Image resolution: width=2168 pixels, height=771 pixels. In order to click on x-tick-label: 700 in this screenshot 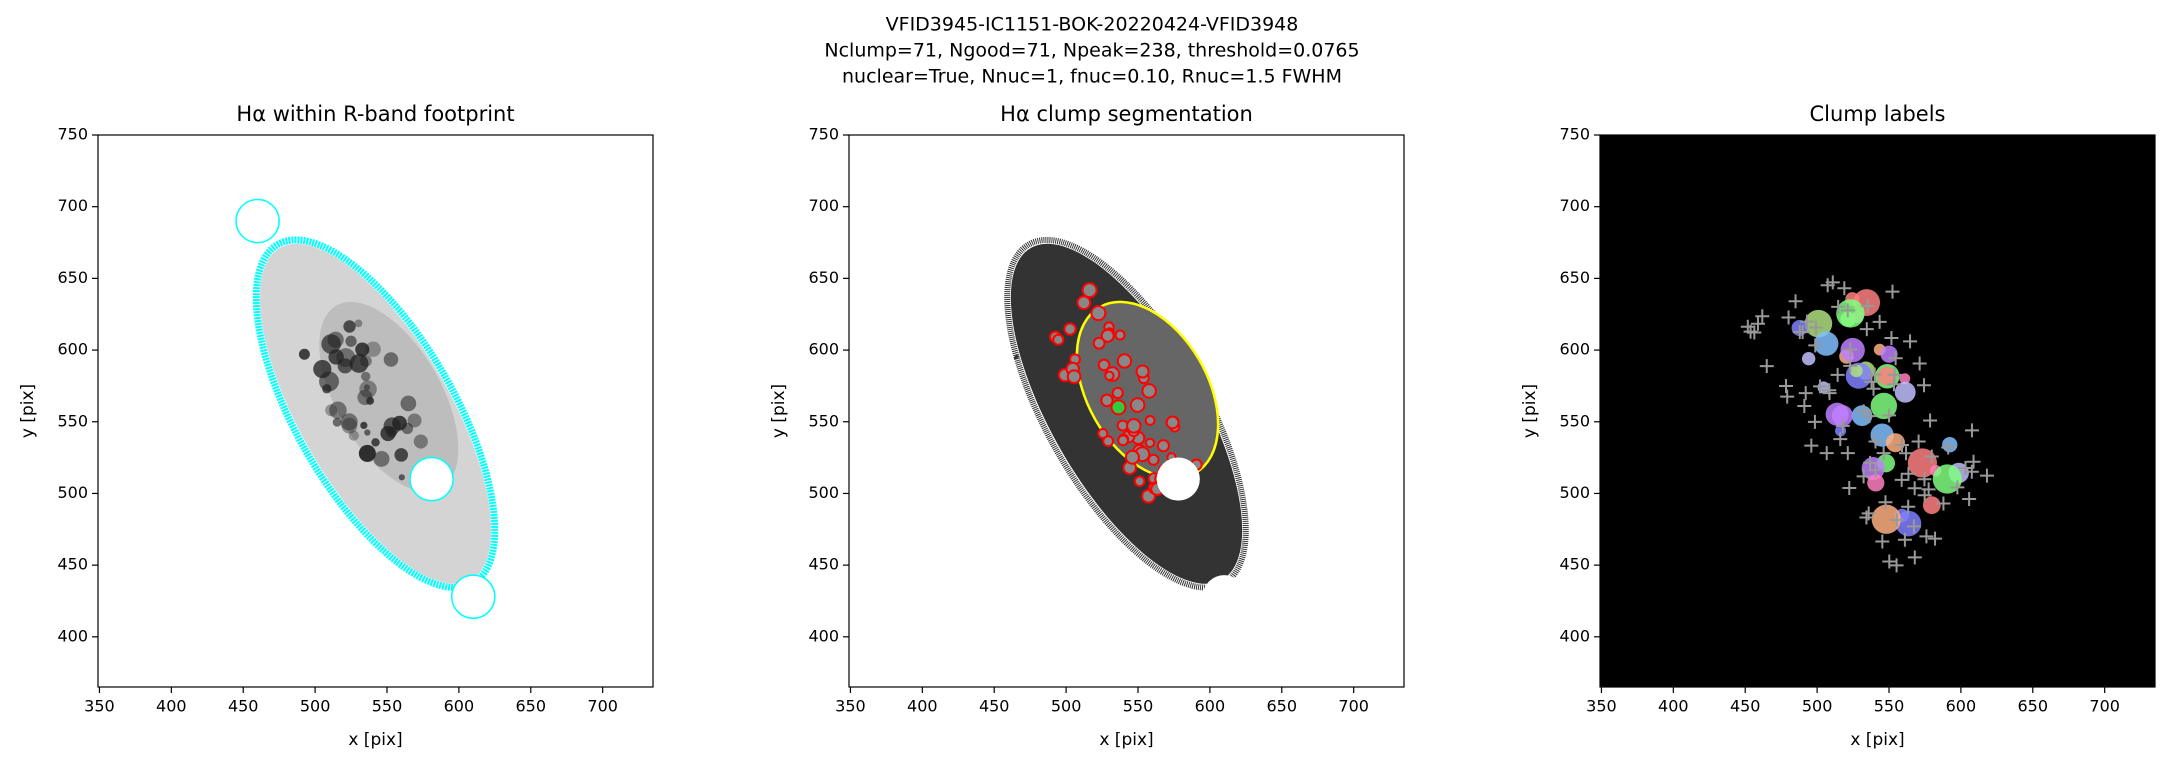, I will do `click(602, 706)`.